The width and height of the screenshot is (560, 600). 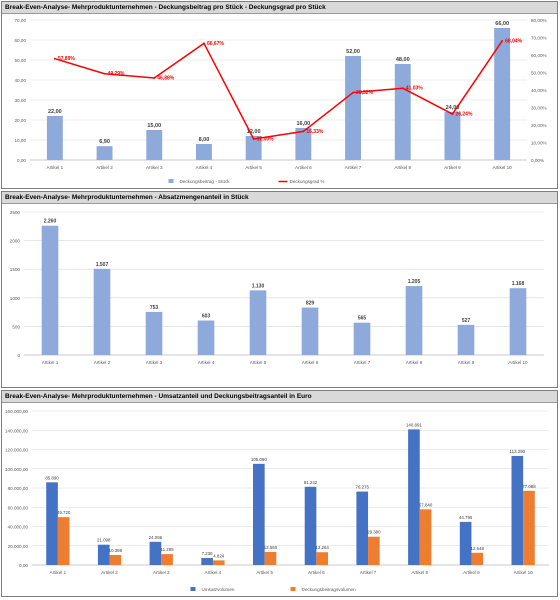 I want to click on bar-value-label: 12,00, so click(x=254, y=132).